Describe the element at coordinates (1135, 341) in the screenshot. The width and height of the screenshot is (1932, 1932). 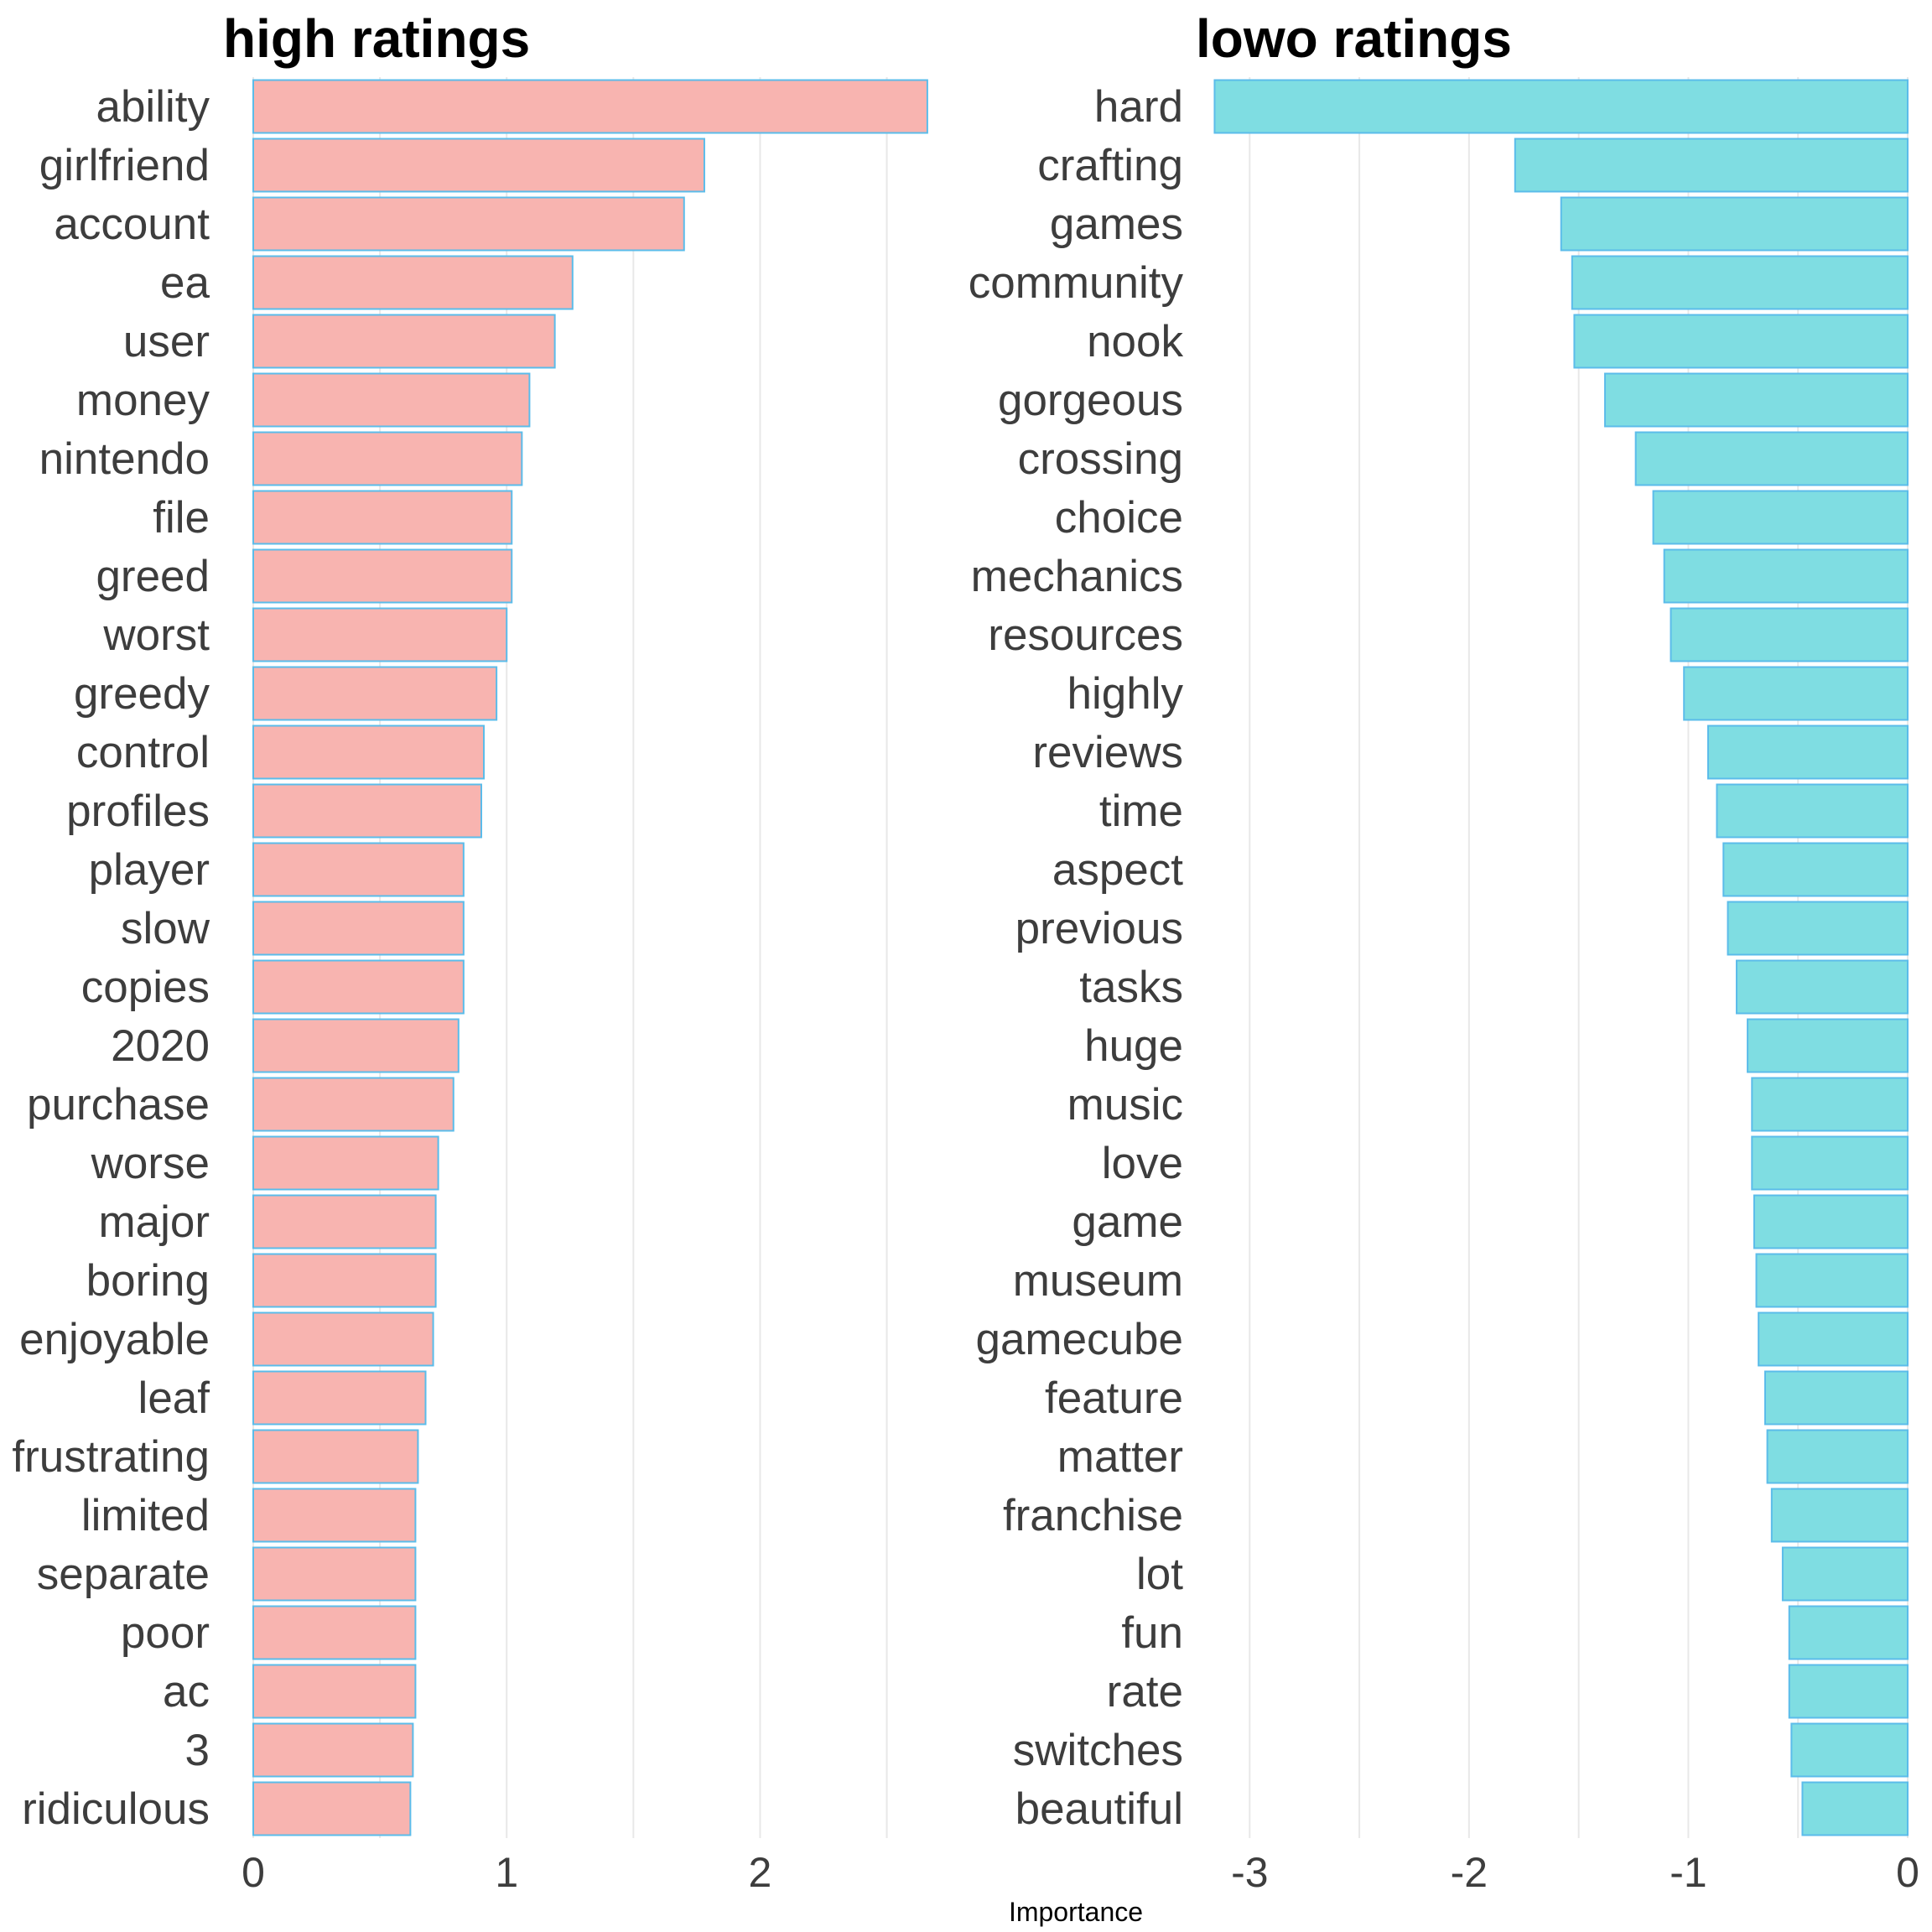
I see `category-label: nook` at that location.